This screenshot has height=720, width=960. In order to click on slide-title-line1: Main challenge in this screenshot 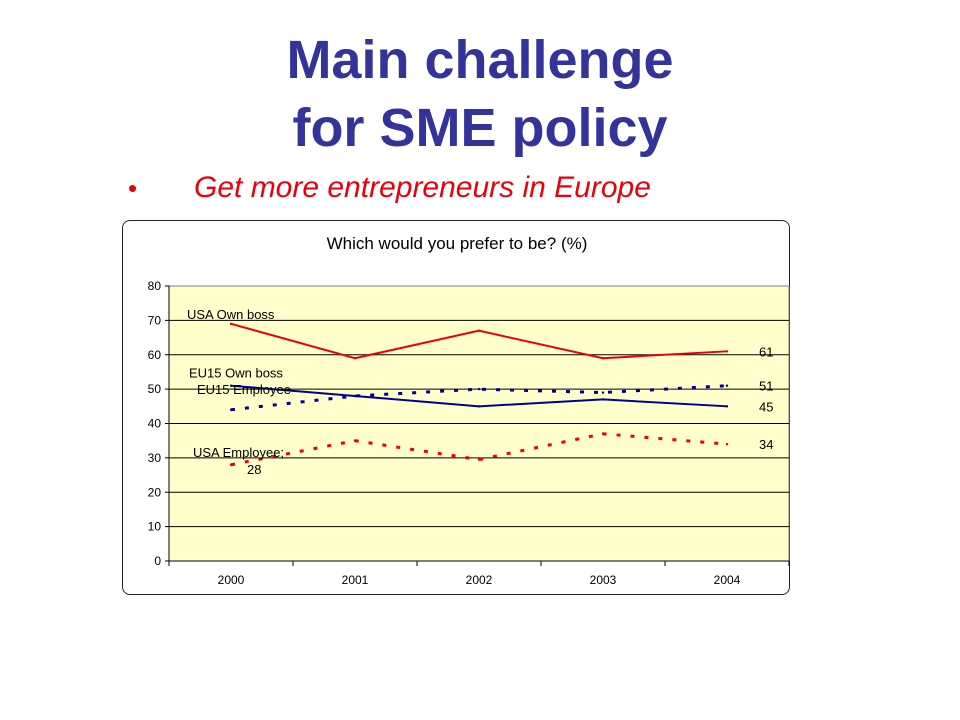, I will do `click(480, 60)`.